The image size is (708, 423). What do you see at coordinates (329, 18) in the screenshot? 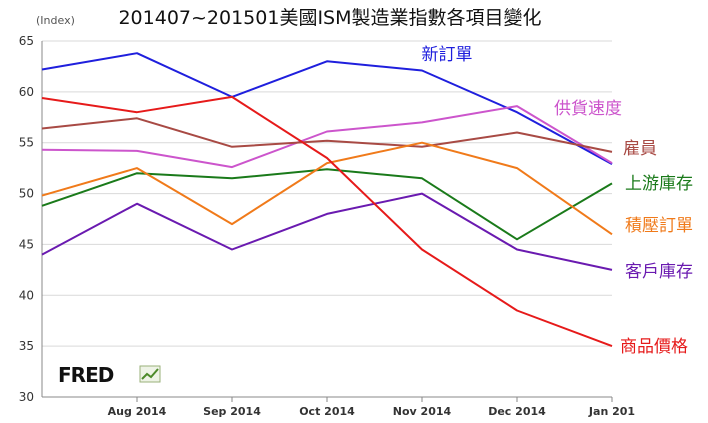
I see `chart-title: 201407~201501美國ISM製造業指數各項目變化` at bounding box center [329, 18].